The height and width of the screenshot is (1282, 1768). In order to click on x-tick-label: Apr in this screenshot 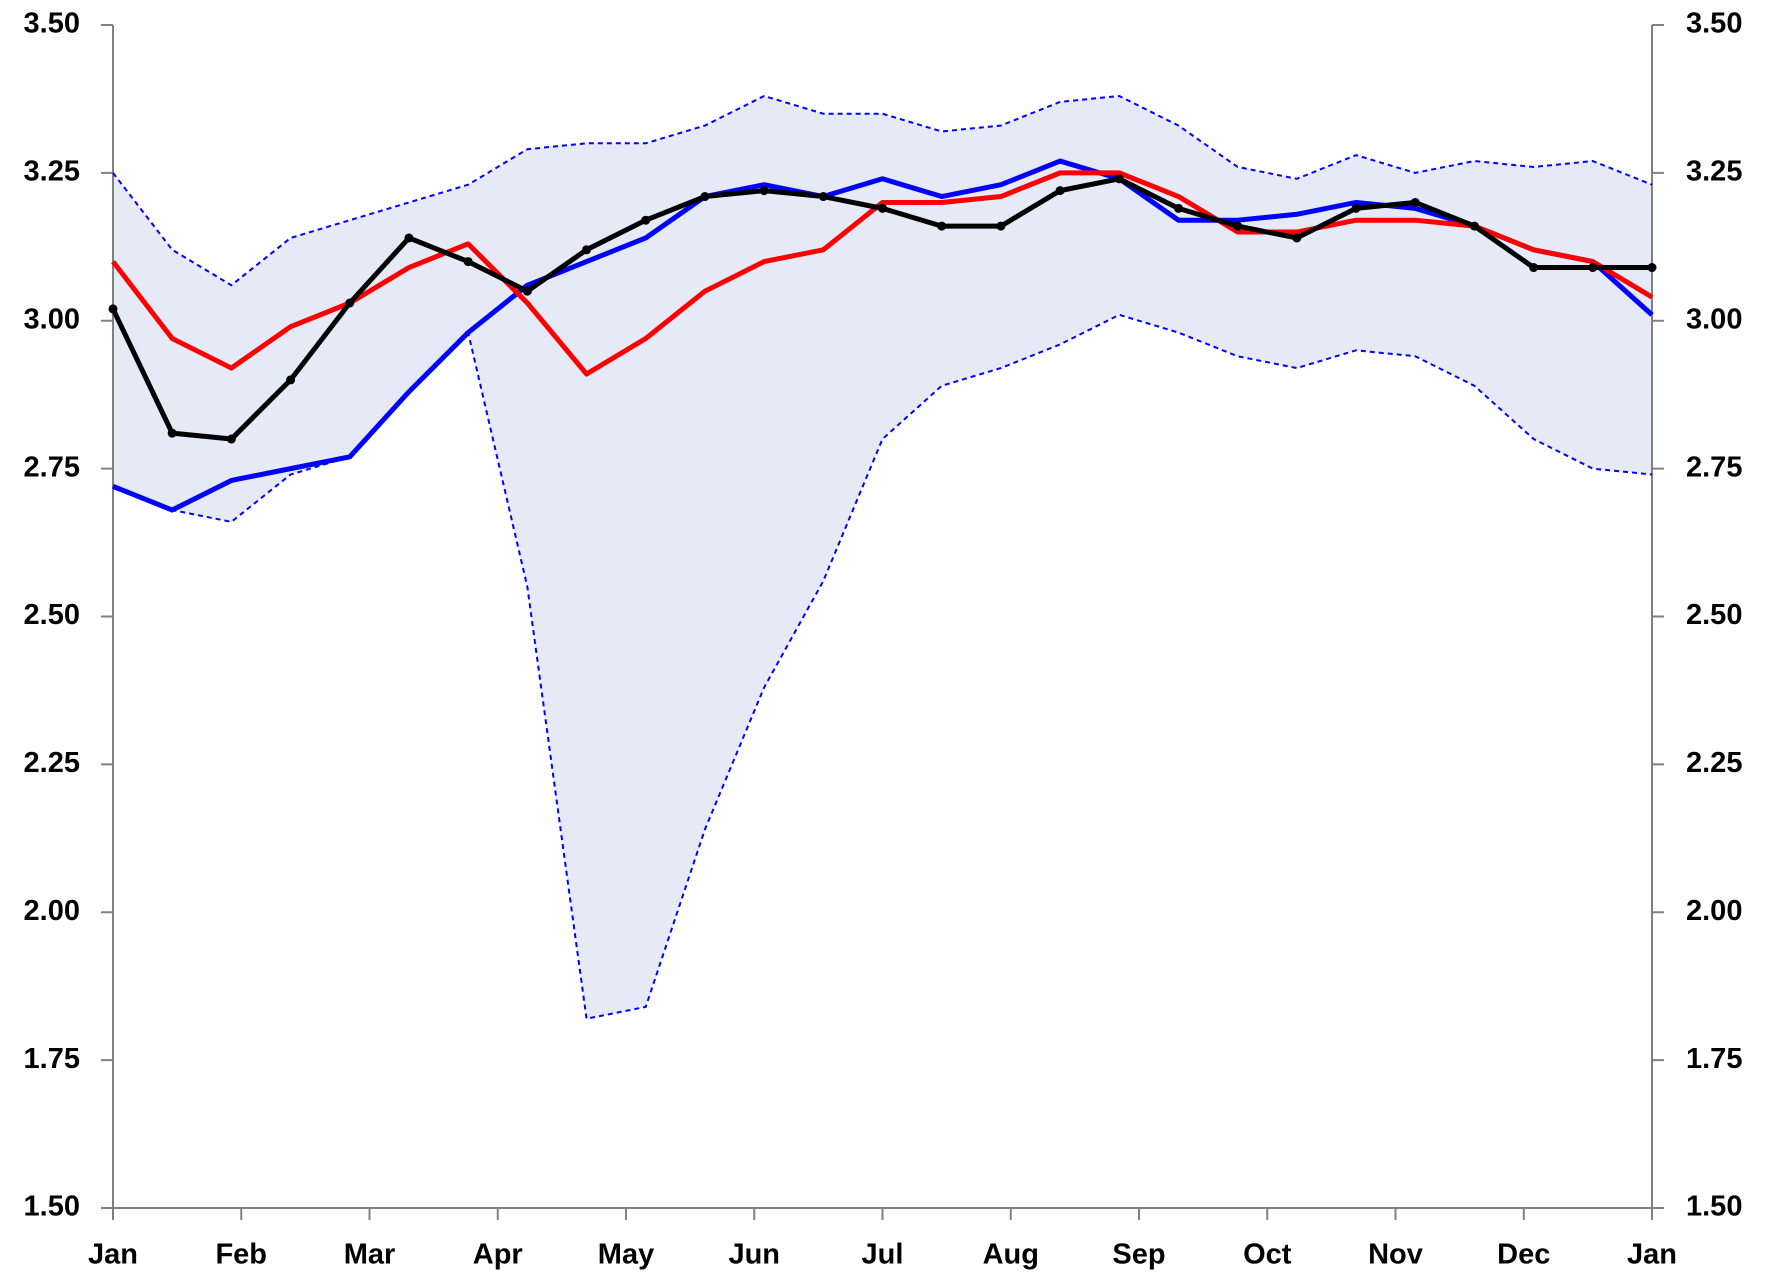, I will do `click(498, 1255)`.